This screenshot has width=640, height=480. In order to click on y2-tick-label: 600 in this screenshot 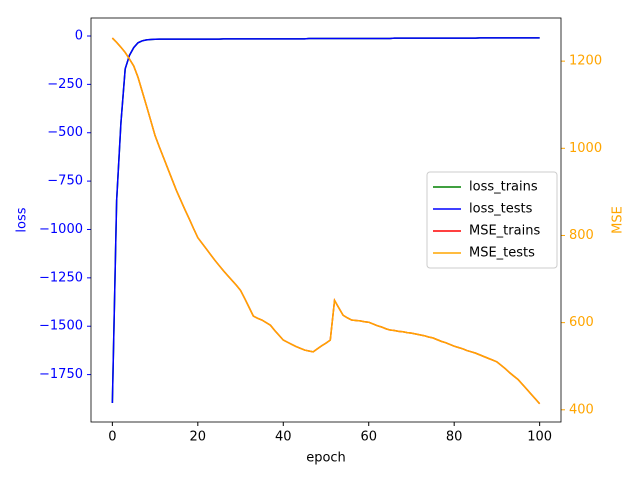, I will do `click(581, 322)`.